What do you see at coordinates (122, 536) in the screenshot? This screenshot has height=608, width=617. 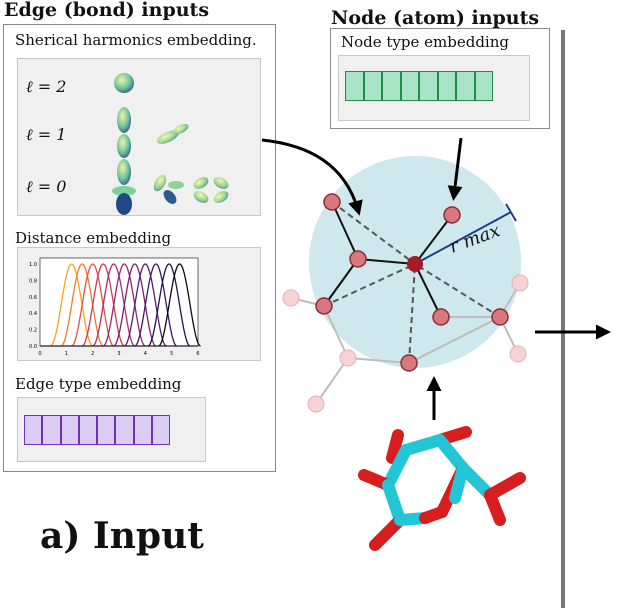 I see `panel-caption: a) Input` at bounding box center [122, 536].